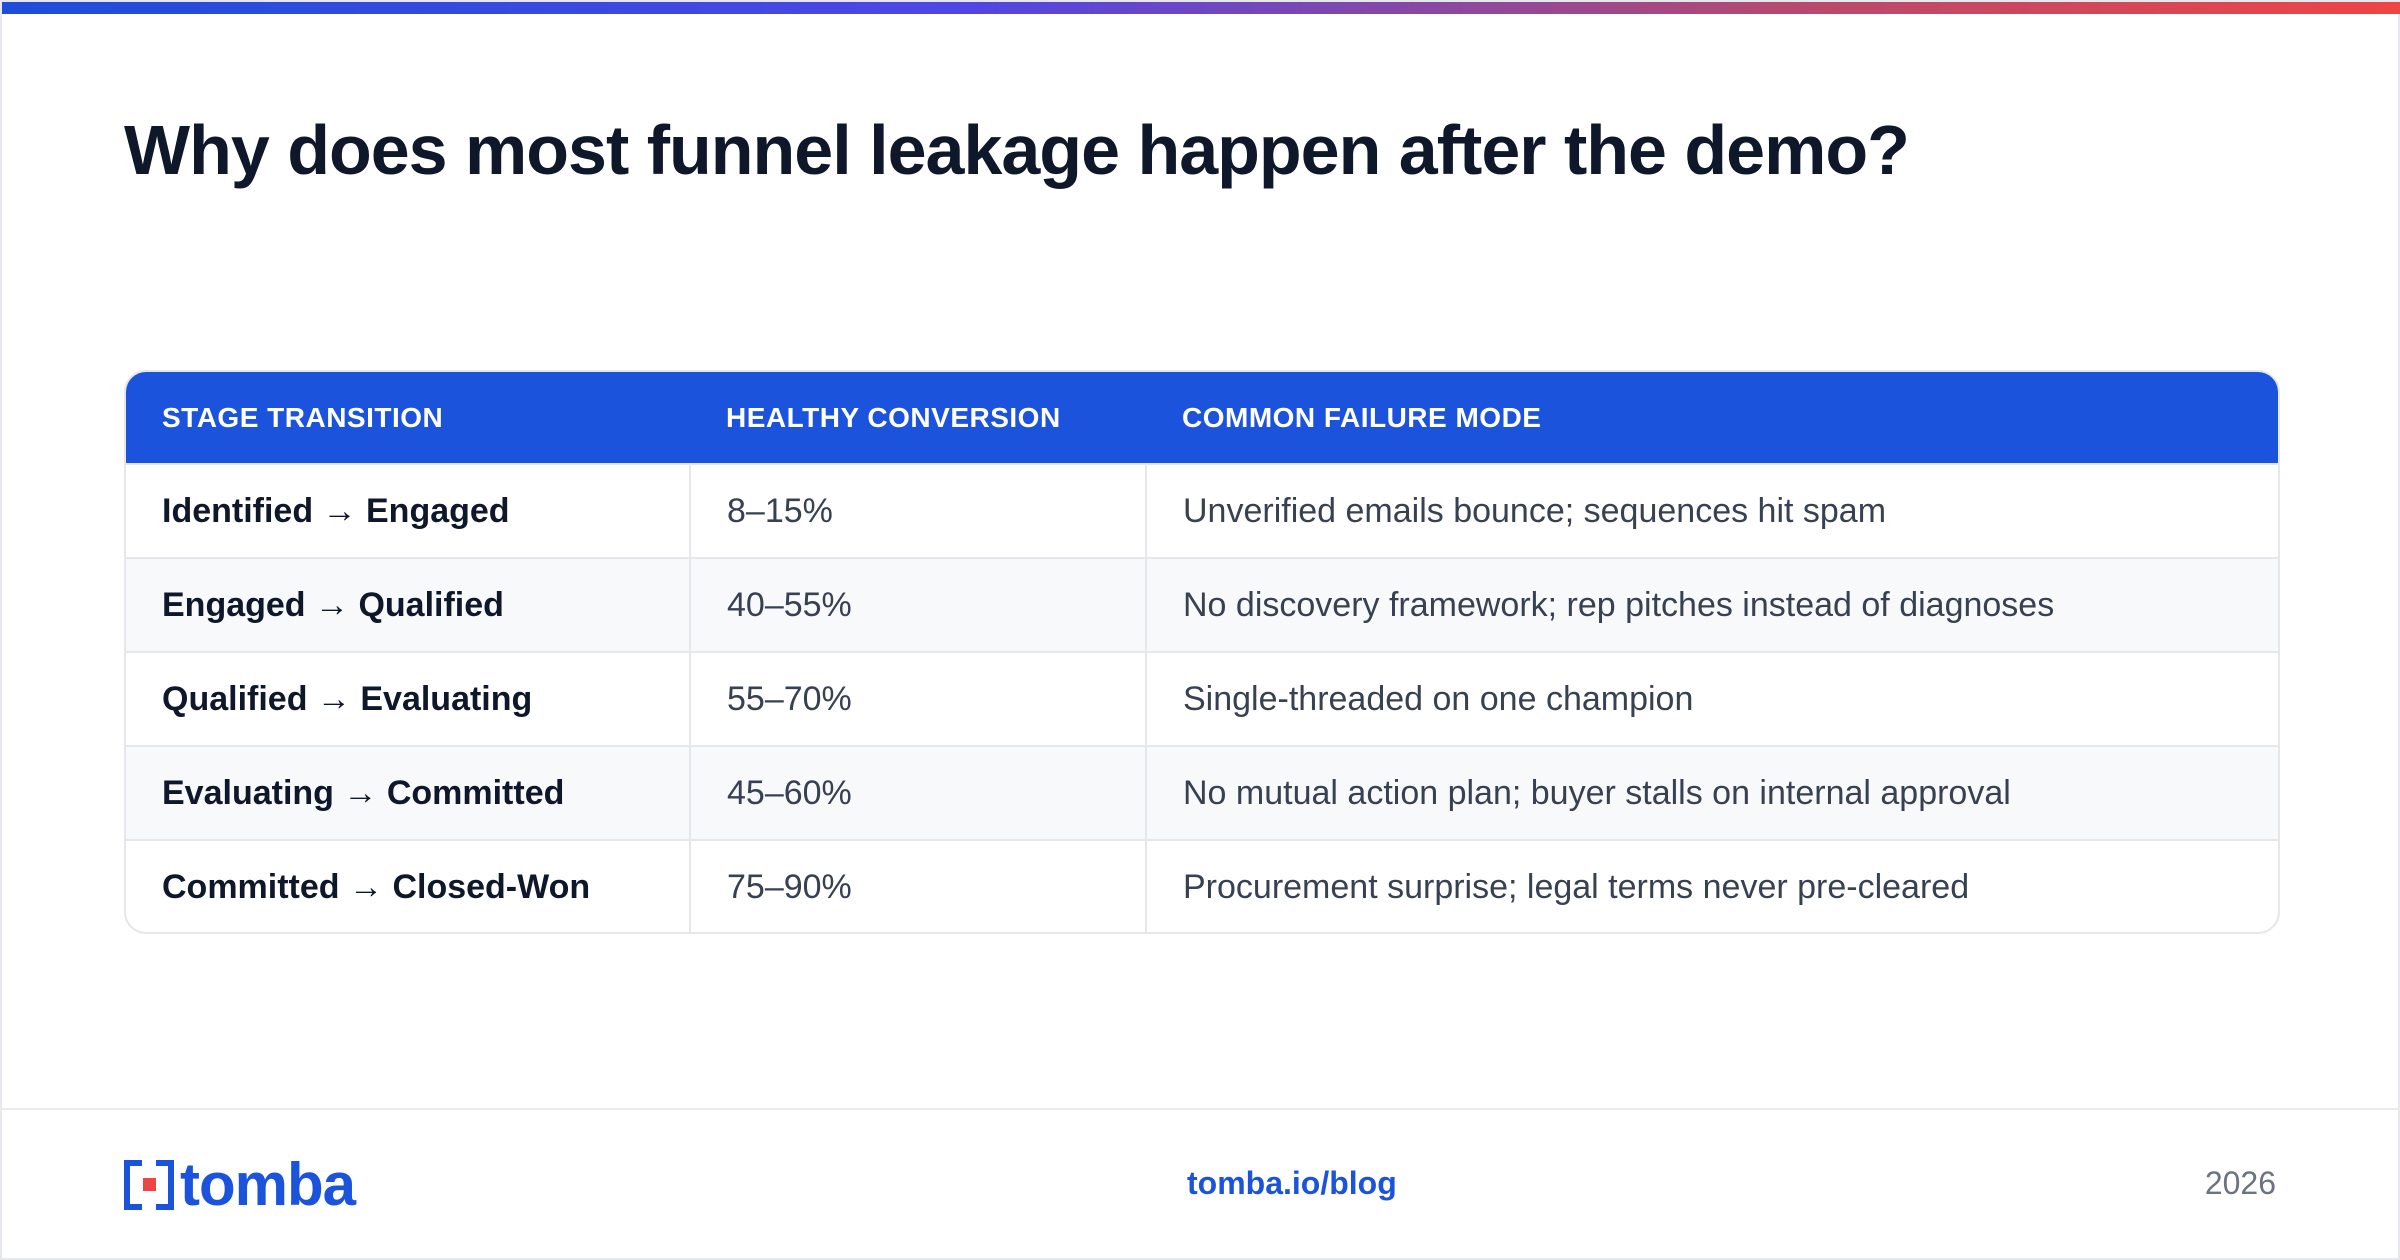 The width and height of the screenshot is (2400, 1260). I want to click on header-common-failure-mode: COMMON FAILURE MODE, so click(1362, 417).